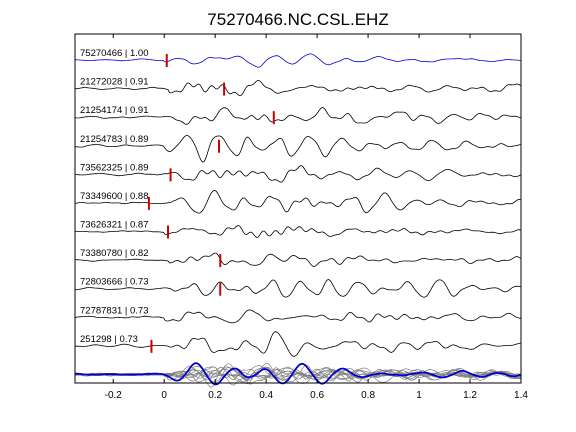 The width and height of the screenshot is (576, 432). I want to click on trace-row: 72803666 | 0.73, so click(297, 287).